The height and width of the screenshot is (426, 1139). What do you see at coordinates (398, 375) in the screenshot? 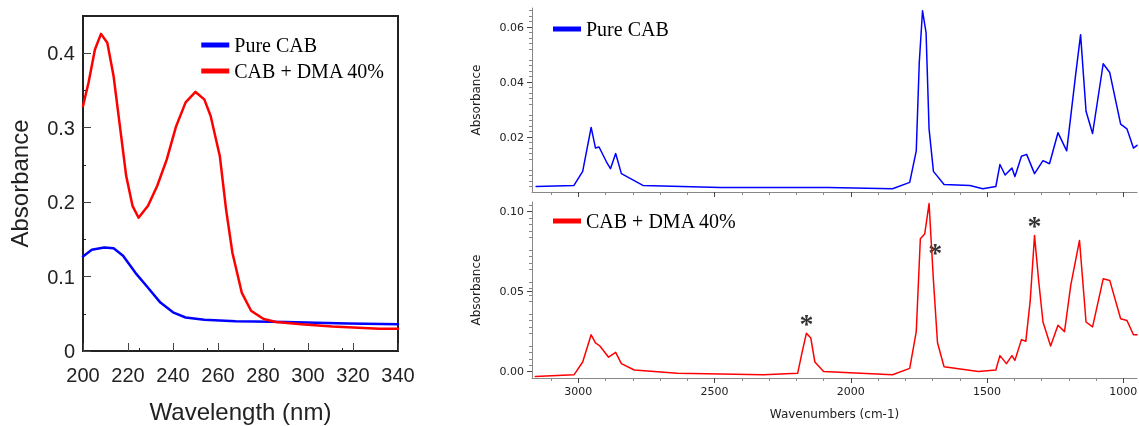
I see `x-tick-label: 340` at bounding box center [398, 375].